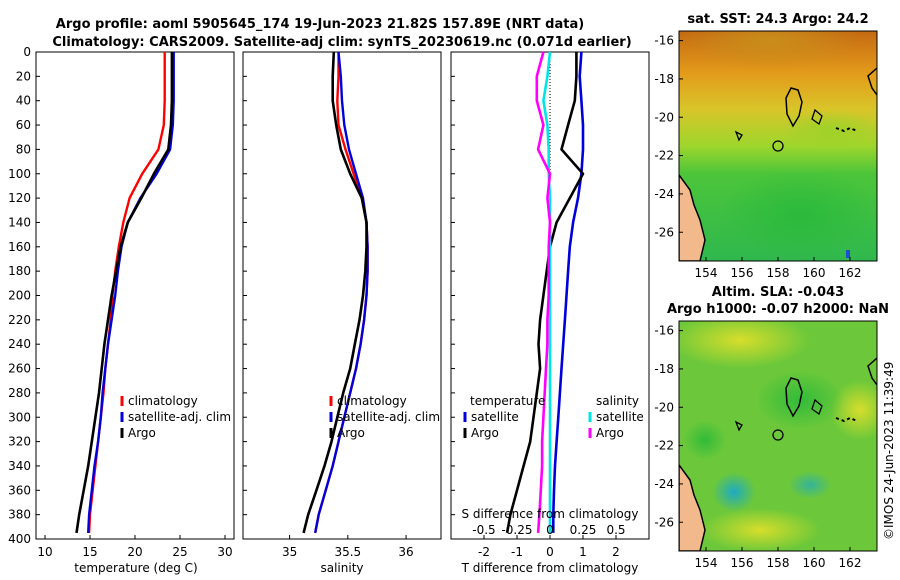 The image size is (900, 580). What do you see at coordinates (23, 149) in the screenshot?
I see `temperature-ytick-label: 80` at bounding box center [23, 149].